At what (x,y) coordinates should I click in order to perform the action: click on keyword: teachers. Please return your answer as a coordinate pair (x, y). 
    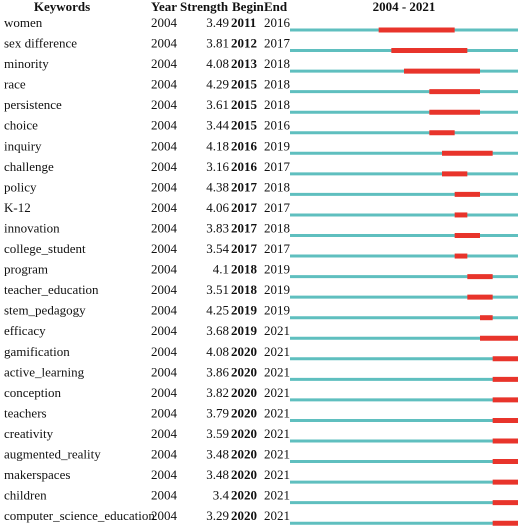
    Looking at the image, I should click on (25, 412).